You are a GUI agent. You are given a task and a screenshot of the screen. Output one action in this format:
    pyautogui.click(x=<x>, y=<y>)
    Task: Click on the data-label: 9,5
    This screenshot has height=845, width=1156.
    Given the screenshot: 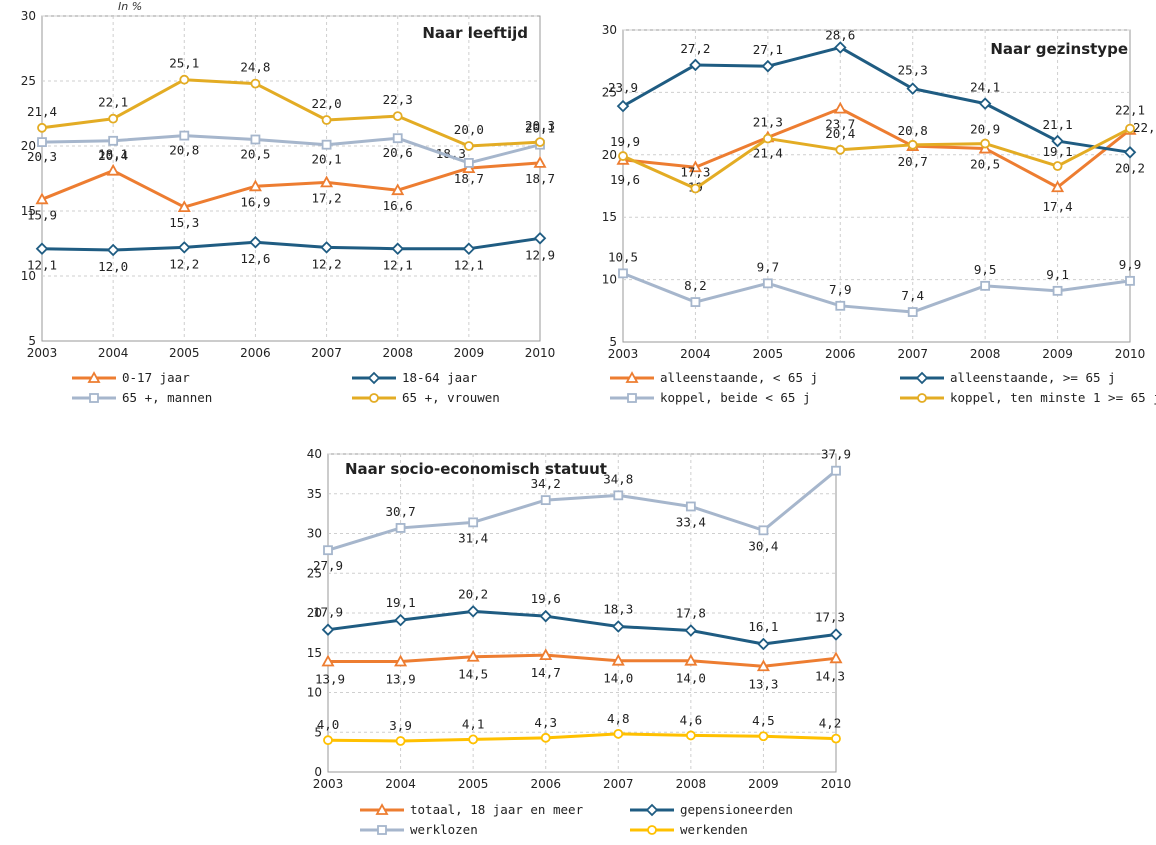 What is the action you would take?
    pyautogui.click(x=985, y=269)
    